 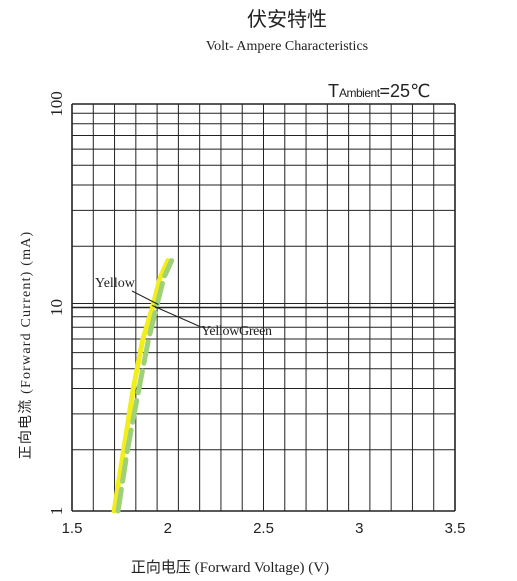 What do you see at coordinates (405, 91) in the screenshot?
I see `ambient-value: =25℃` at bounding box center [405, 91].